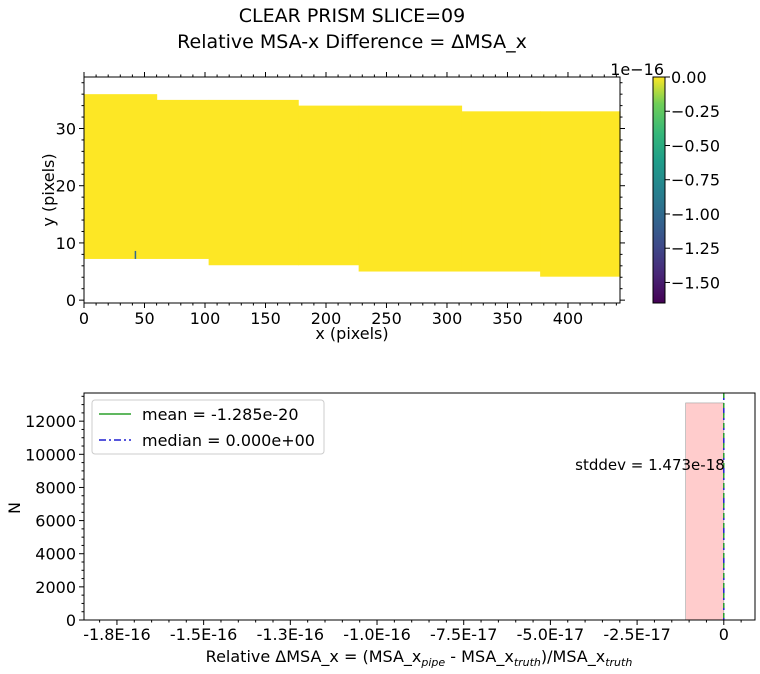  What do you see at coordinates (50, 454) in the screenshot?
I see `histogram-y-tick-label: 10000` at bounding box center [50, 454].